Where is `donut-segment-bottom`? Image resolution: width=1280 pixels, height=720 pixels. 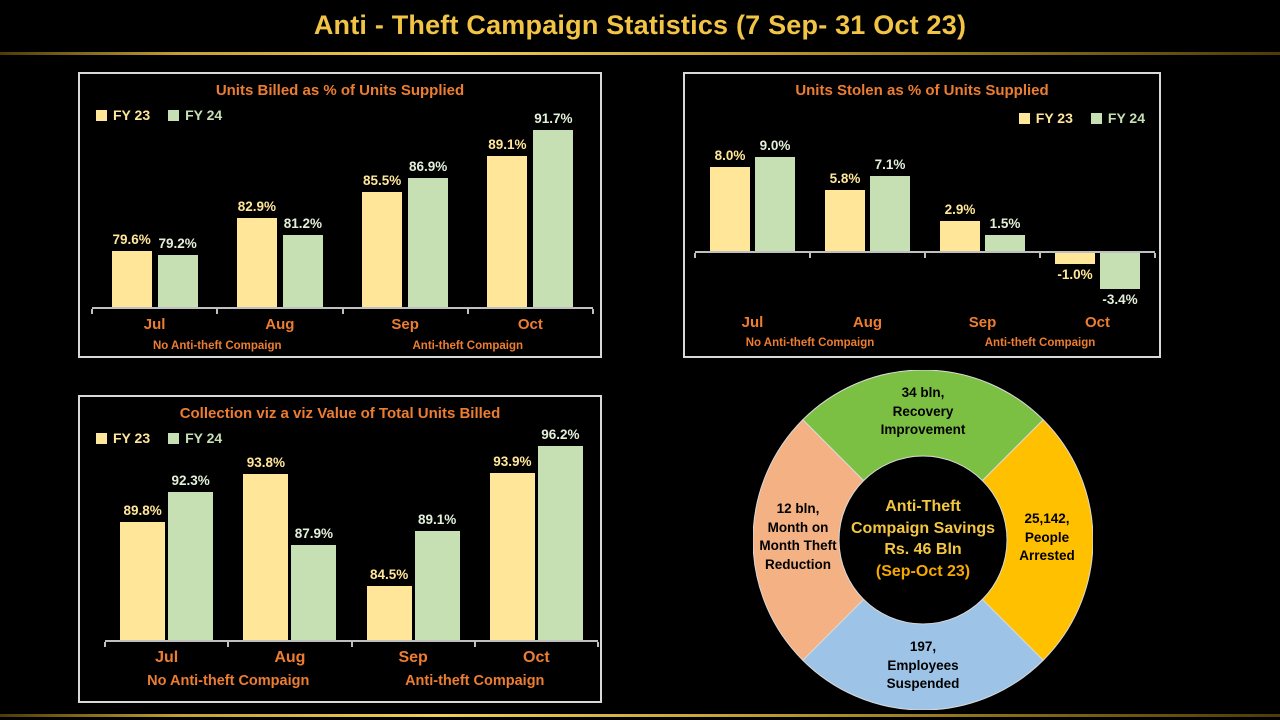 donut-segment-bottom is located at coordinates (923, 654).